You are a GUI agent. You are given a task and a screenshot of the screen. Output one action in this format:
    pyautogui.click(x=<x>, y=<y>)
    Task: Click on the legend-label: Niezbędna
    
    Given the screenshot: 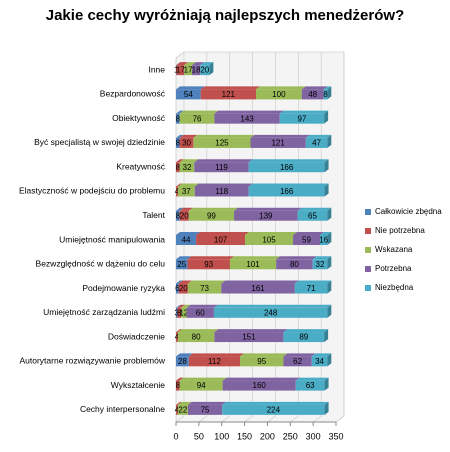 What is the action you would take?
    pyautogui.click(x=394, y=287)
    